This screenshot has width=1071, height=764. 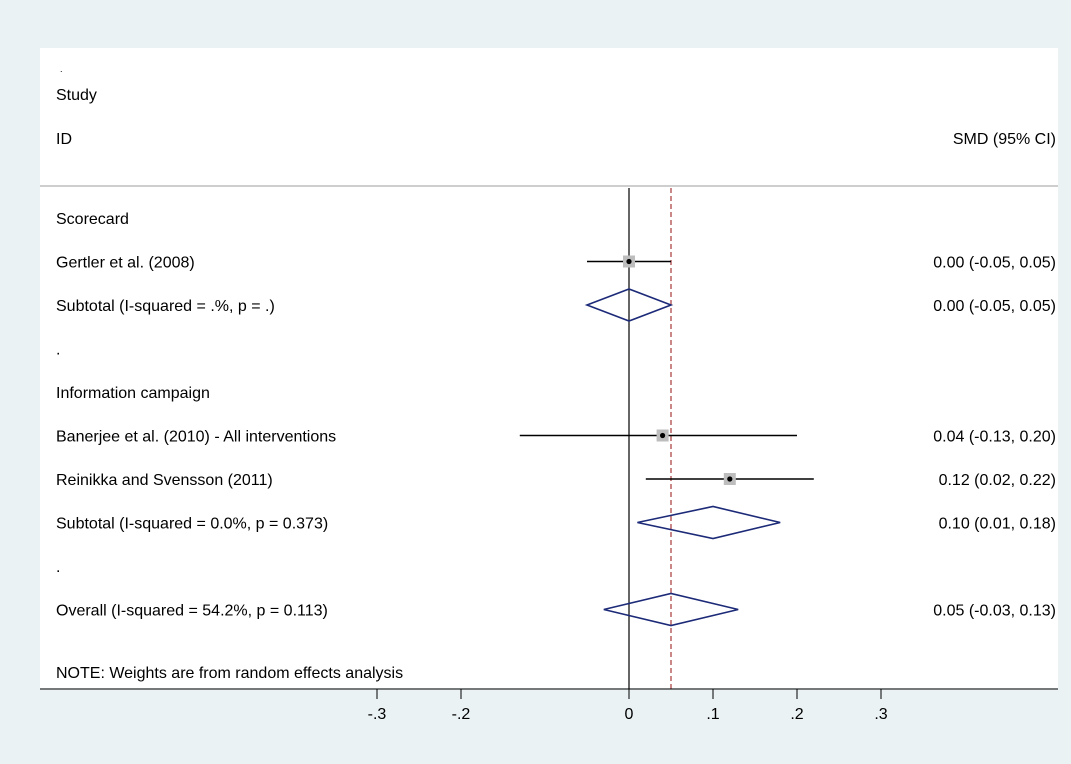 What do you see at coordinates (994, 611) in the screenshot?
I see `effect-ci-label: 0.05 (-0.03, 0.13)` at bounding box center [994, 611].